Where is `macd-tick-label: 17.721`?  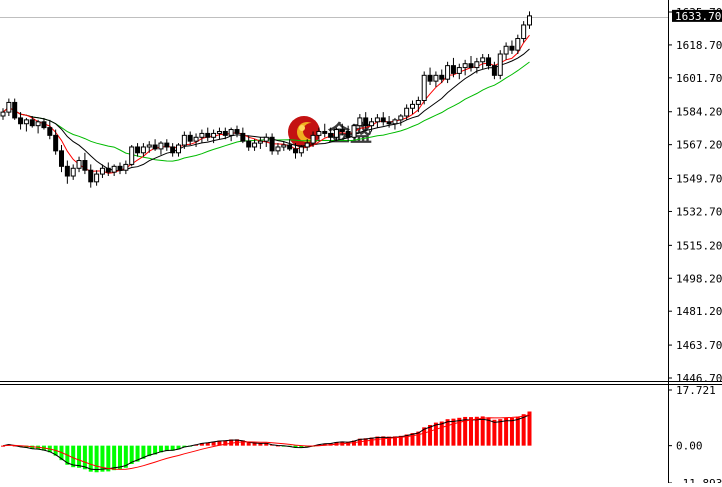
macd-tick-label: 17.721 is located at coordinates (696, 390).